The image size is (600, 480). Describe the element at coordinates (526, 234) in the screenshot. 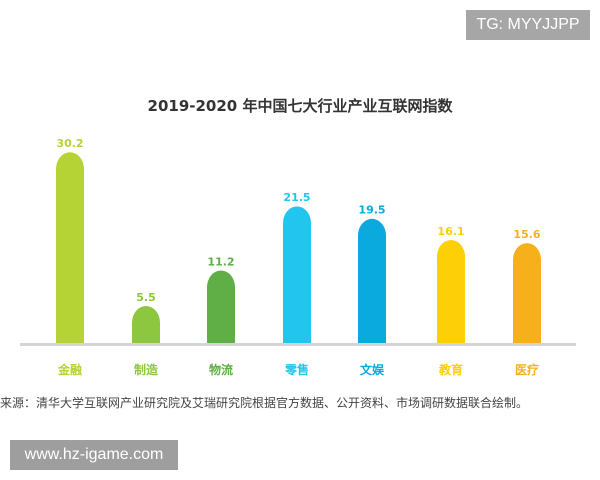

I see `data-label: 15.6` at that location.